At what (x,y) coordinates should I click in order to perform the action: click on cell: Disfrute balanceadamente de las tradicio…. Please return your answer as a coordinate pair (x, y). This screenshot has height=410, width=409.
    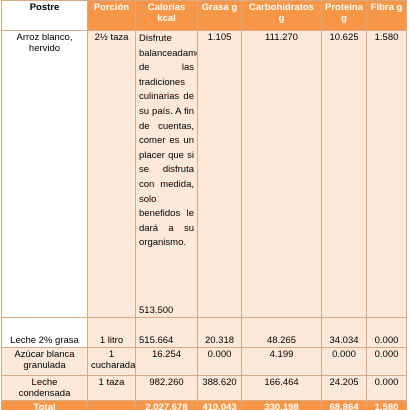
    Looking at the image, I should click on (166, 174).